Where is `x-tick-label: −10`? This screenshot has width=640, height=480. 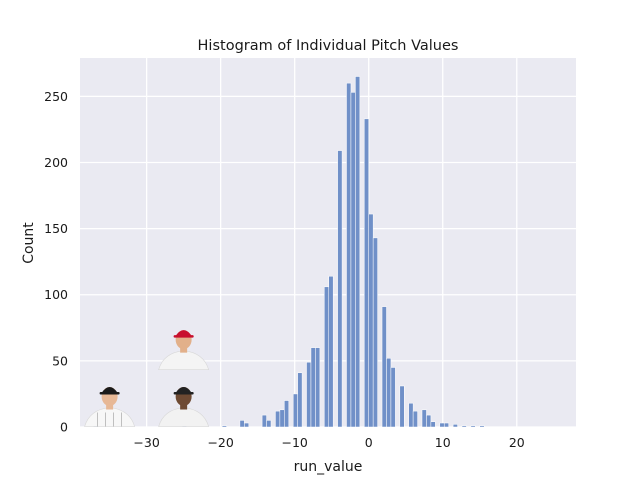
x-tick-label: −10 is located at coordinates (294, 442).